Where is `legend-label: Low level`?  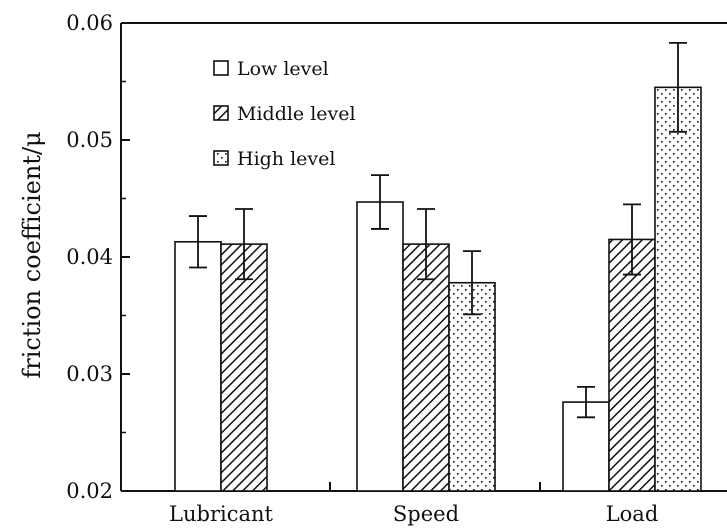
legend-label: Low level is located at coordinates (283, 69).